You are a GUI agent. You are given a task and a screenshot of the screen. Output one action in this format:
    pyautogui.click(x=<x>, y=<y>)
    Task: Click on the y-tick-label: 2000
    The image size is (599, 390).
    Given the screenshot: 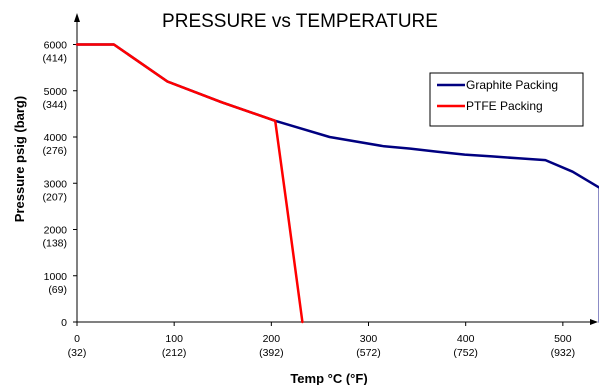 What is the action you would take?
    pyautogui.click(x=56, y=231)
    